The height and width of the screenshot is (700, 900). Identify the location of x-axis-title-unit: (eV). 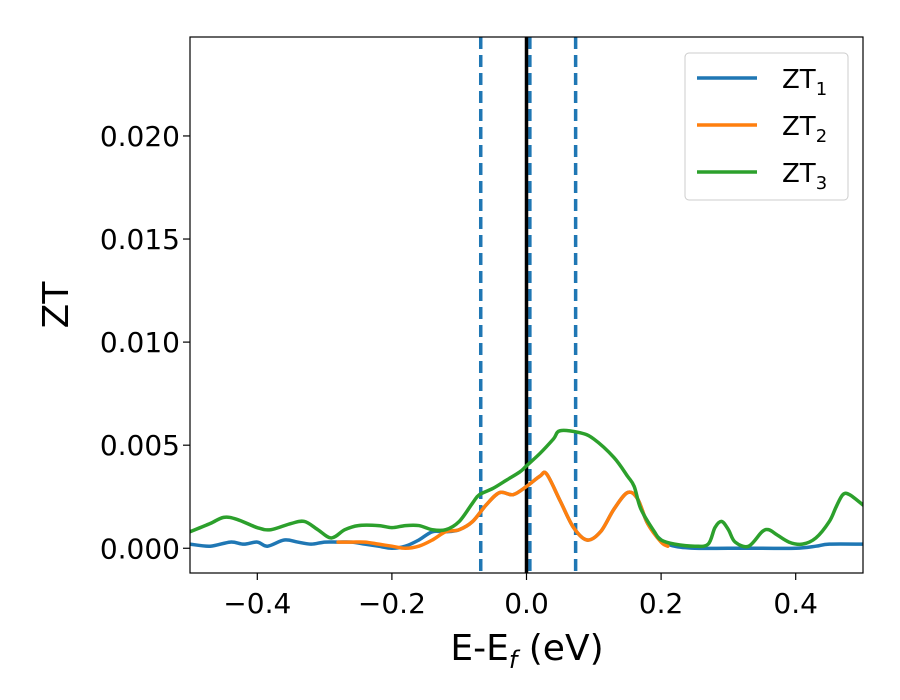
(560, 648).